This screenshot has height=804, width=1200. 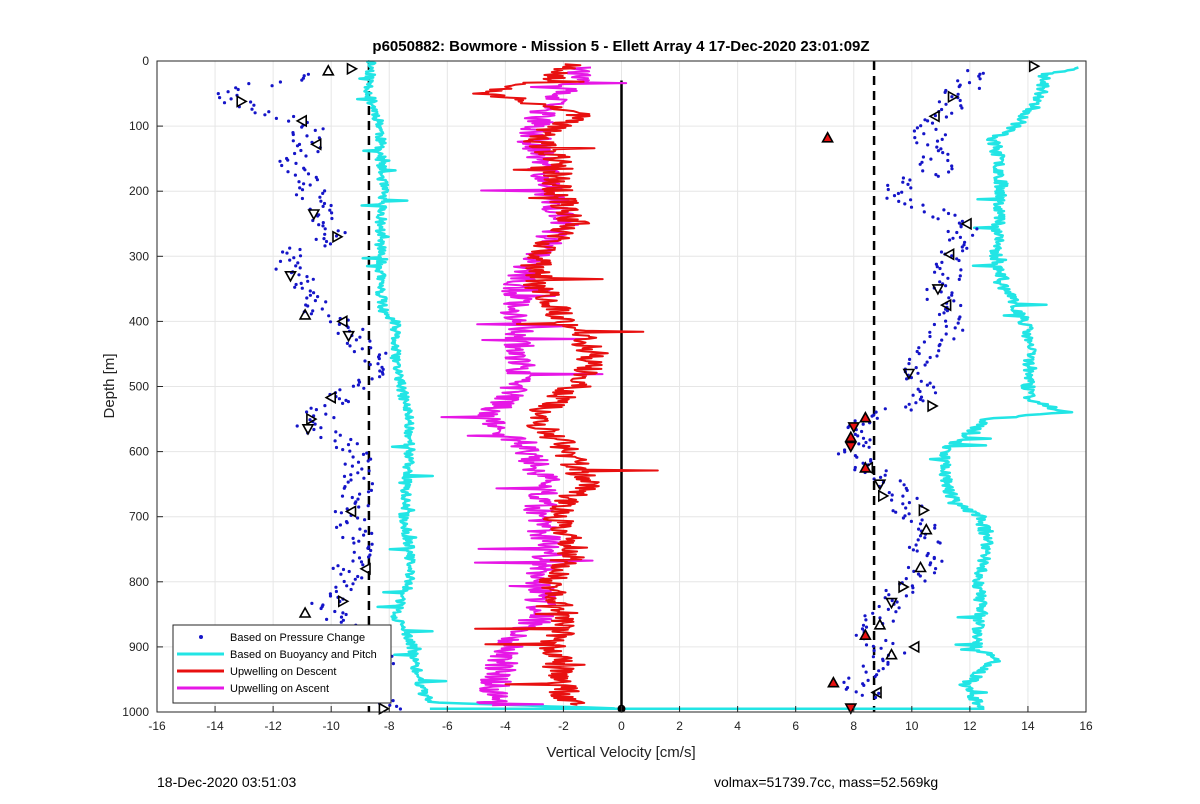 What do you see at coordinates (139, 256) in the screenshot?
I see `y-tick-label: 300` at bounding box center [139, 256].